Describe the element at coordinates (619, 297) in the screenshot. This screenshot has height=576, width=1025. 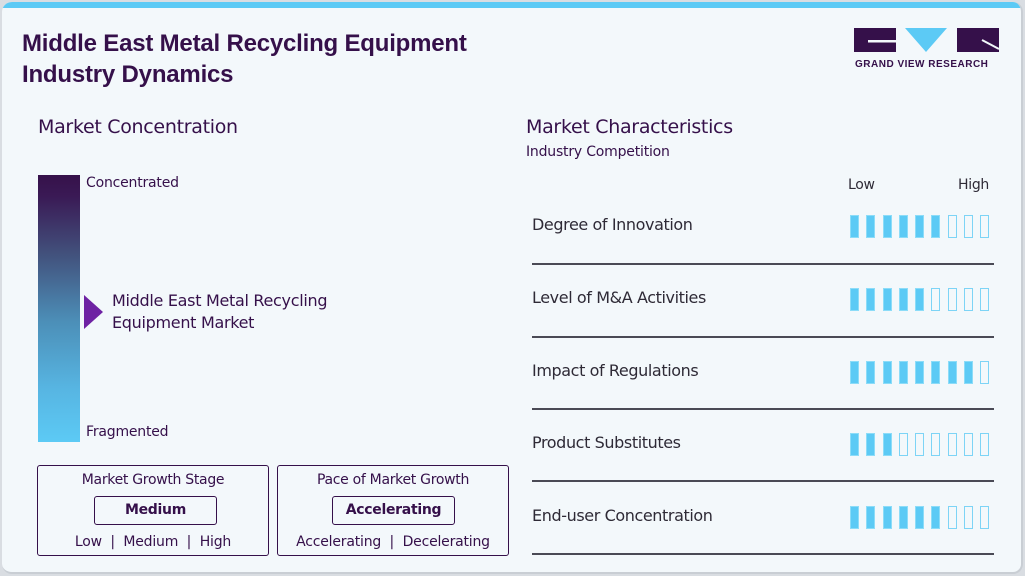
I see `characteristic-label: Level of M&A Activities` at that location.